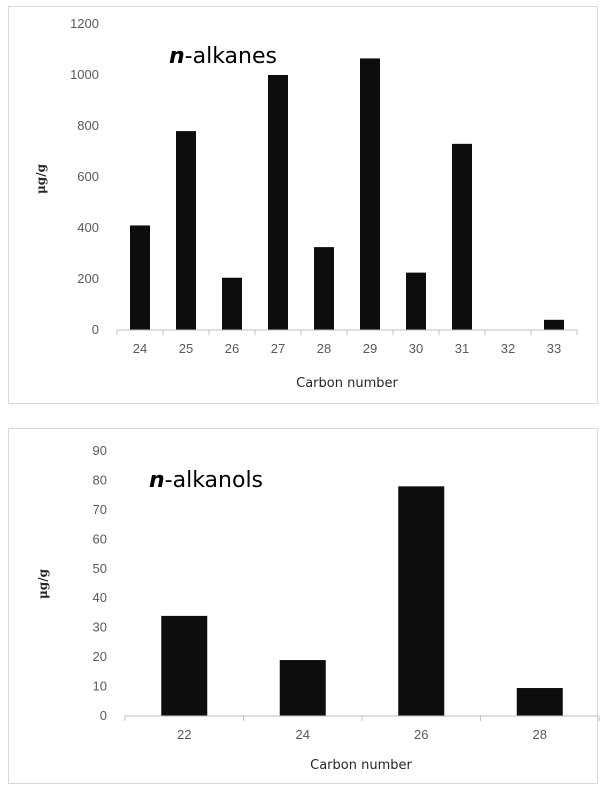 The height and width of the screenshot is (788, 600). I want to click on alkanols-y-tick-label: 60, so click(100, 538).